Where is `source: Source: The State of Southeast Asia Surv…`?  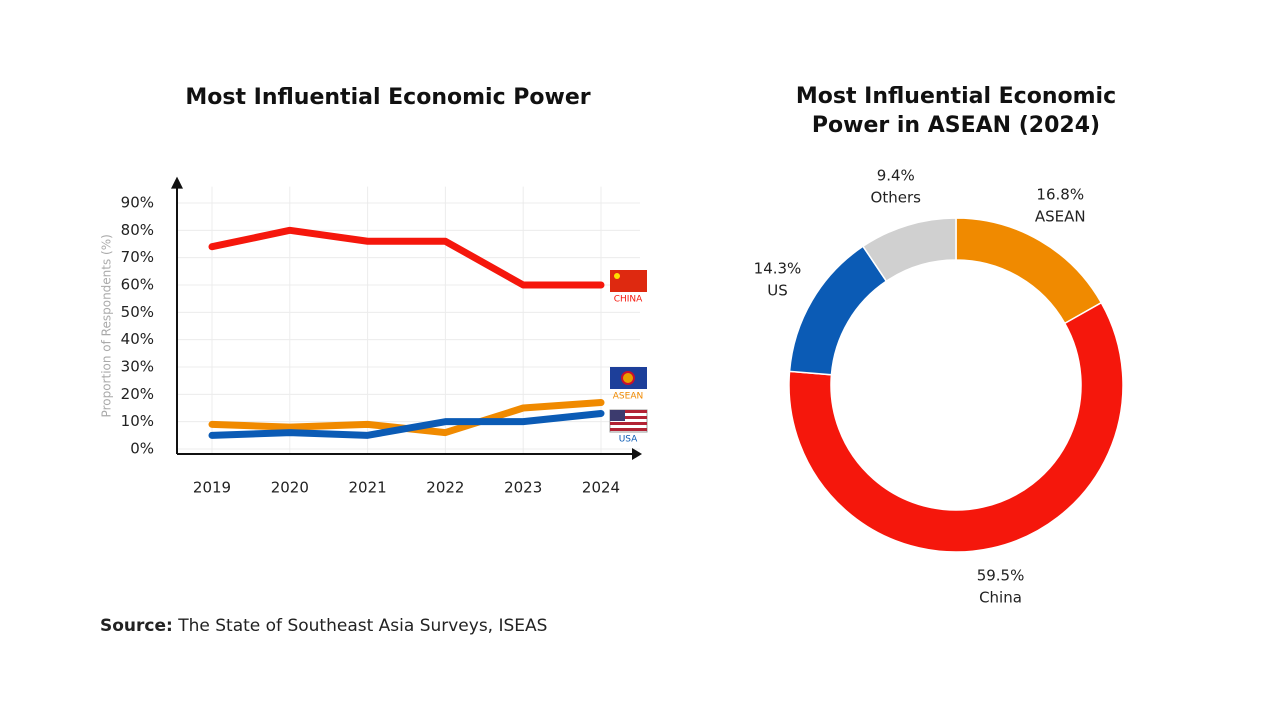 source: Source: The State of Southeast Asia Surv… is located at coordinates (323, 626).